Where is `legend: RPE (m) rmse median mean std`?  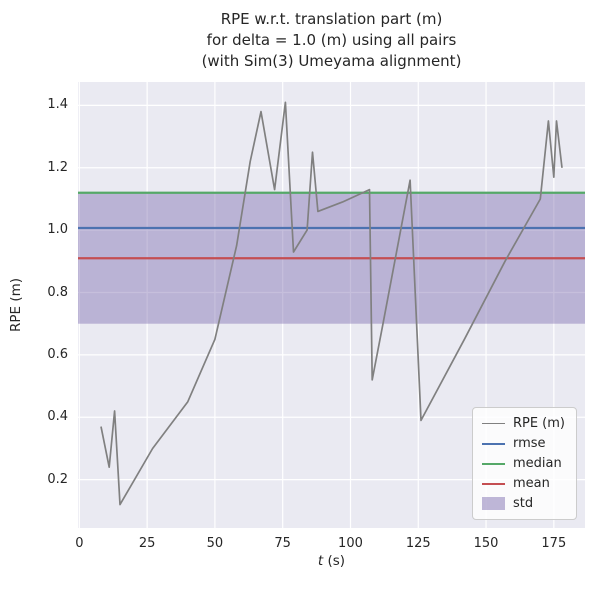 legend: RPE (m) rmse median mean std is located at coordinates (524, 463).